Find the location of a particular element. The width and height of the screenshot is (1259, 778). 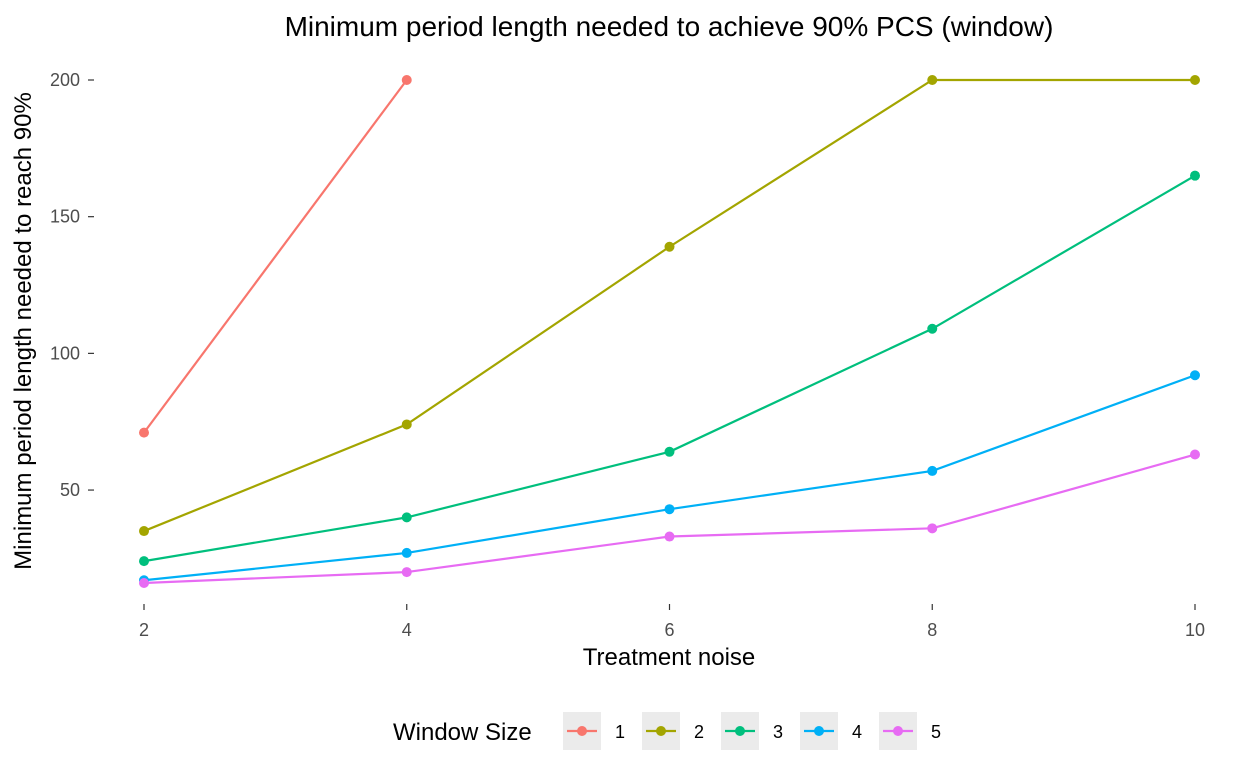

legend-title: Window Size is located at coordinates (462, 732).